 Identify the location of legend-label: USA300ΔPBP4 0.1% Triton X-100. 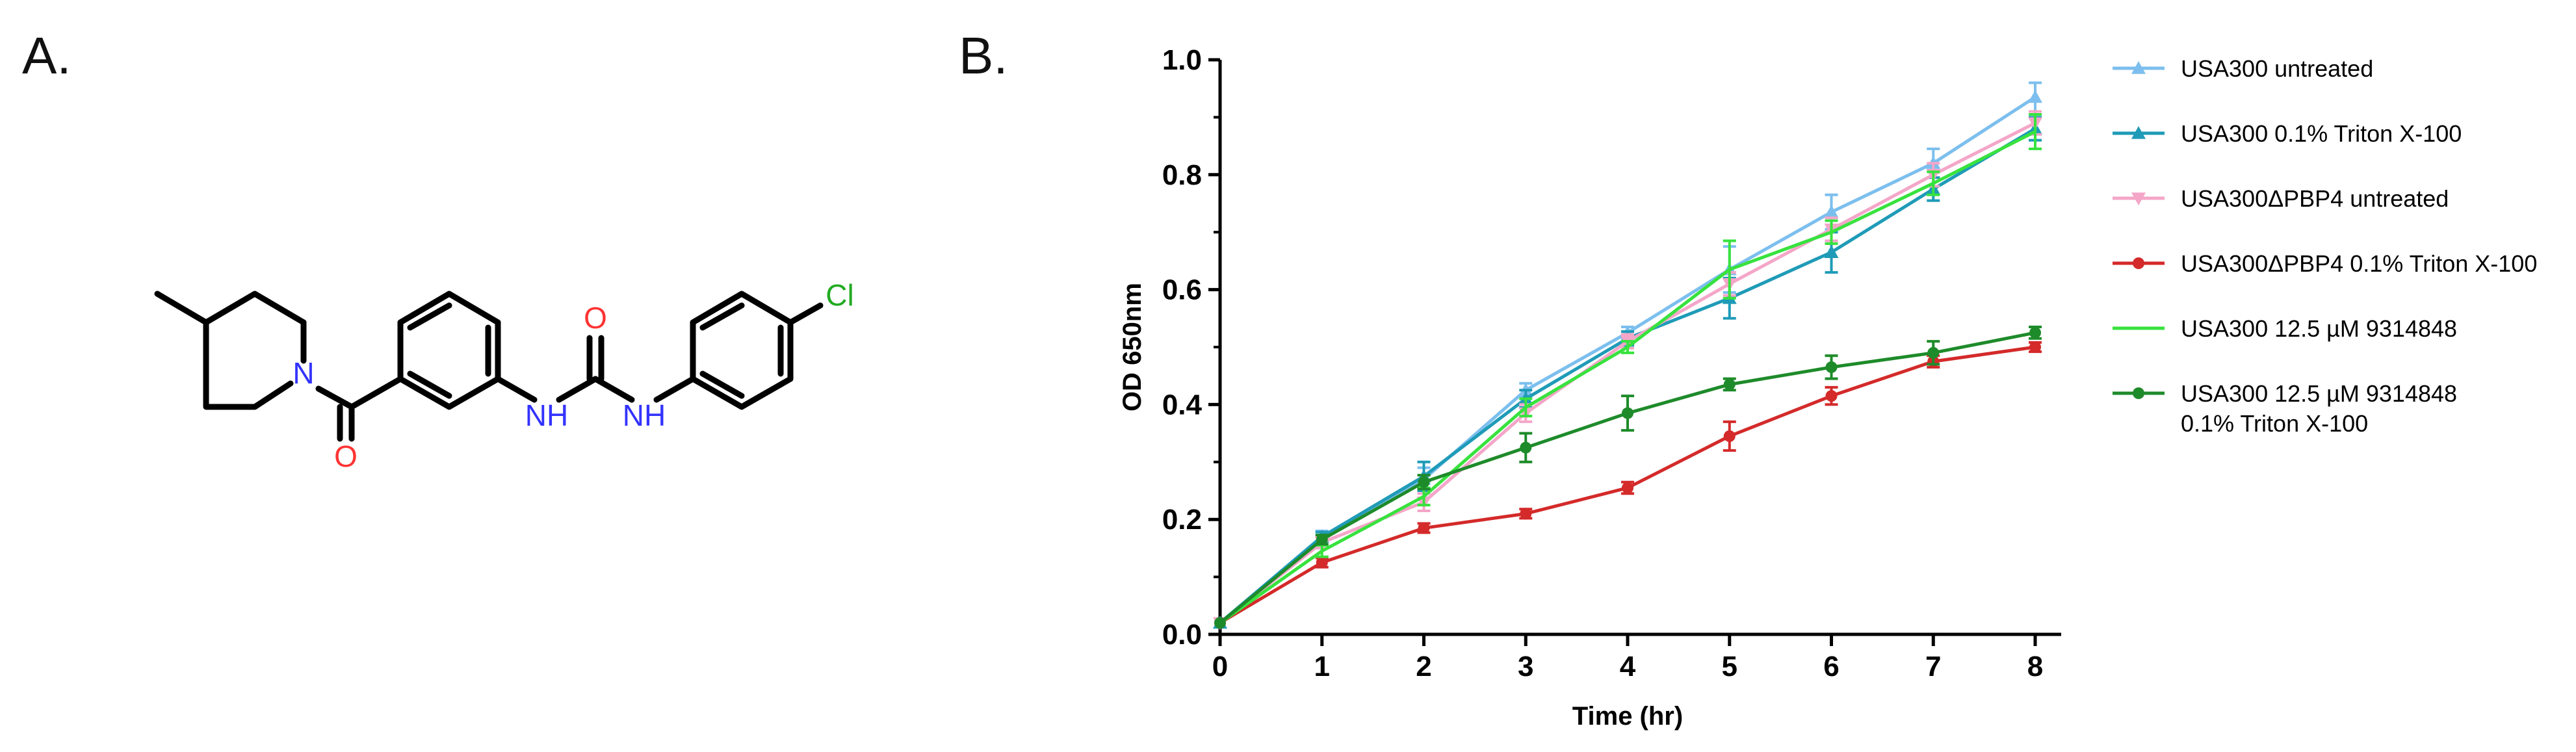
(2359, 263).